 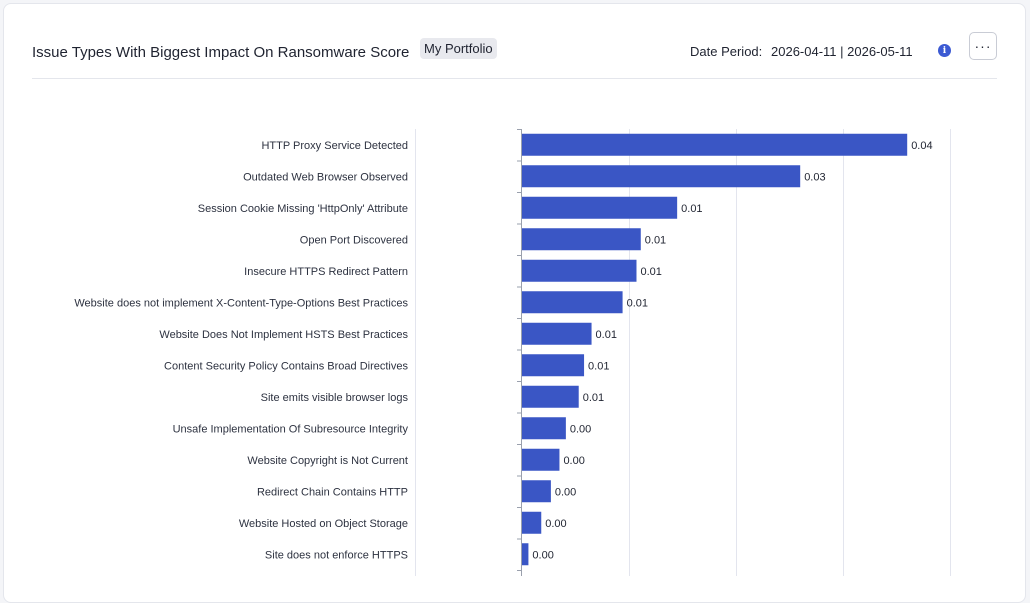 What do you see at coordinates (334, 146) in the screenshot?
I see `category-label: HTTP Proxy Service Detected` at bounding box center [334, 146].